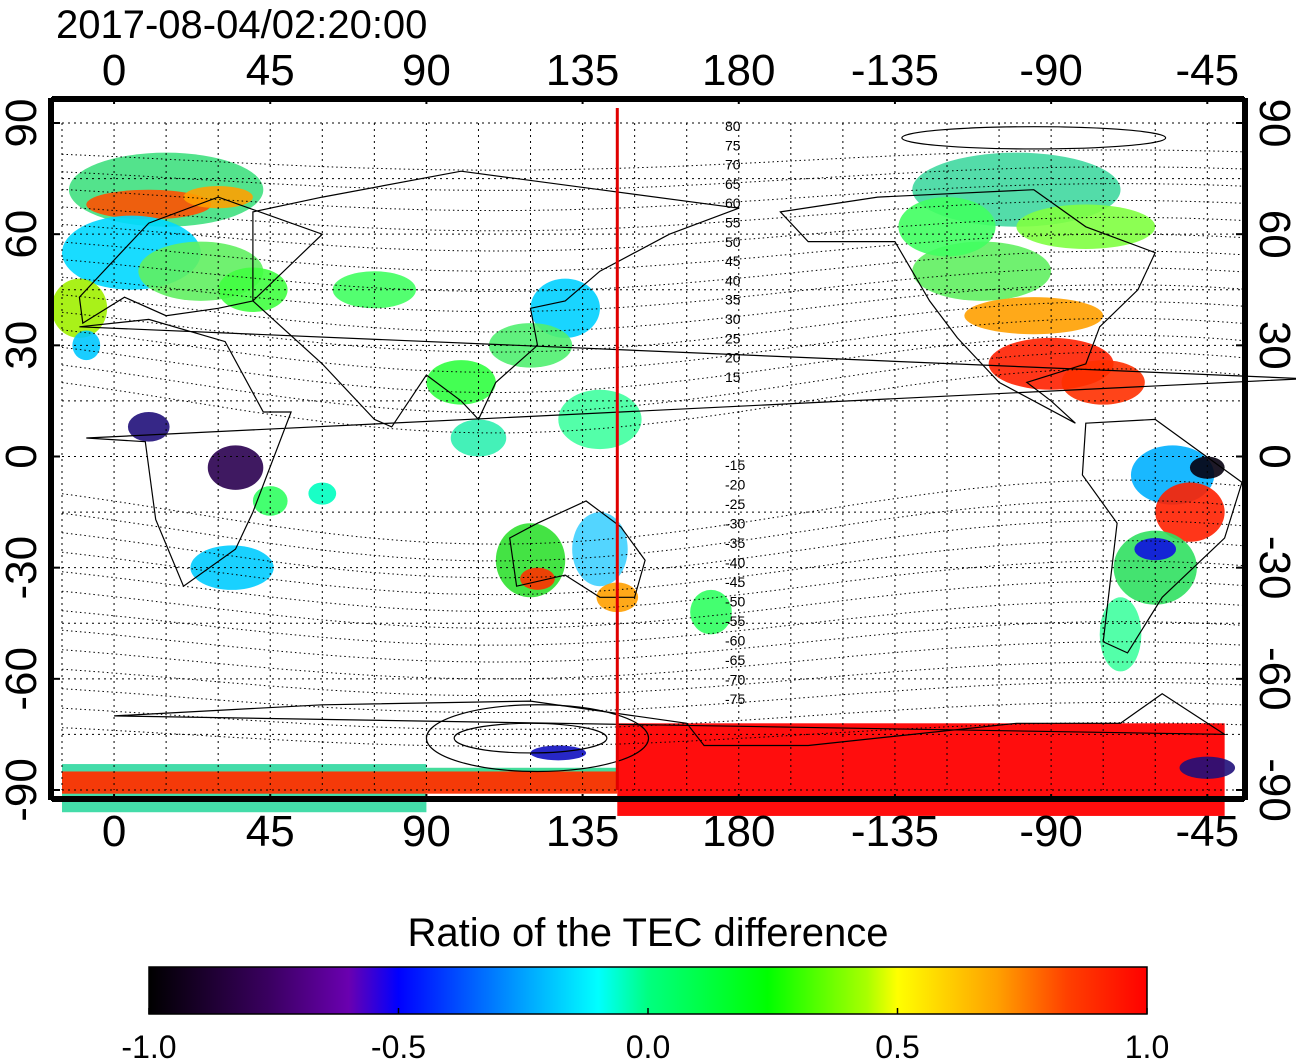  What do you see at coordinates (733, 242) in the screenshot?
I see `mlat-label: 50` at bounding box center [733, 242].